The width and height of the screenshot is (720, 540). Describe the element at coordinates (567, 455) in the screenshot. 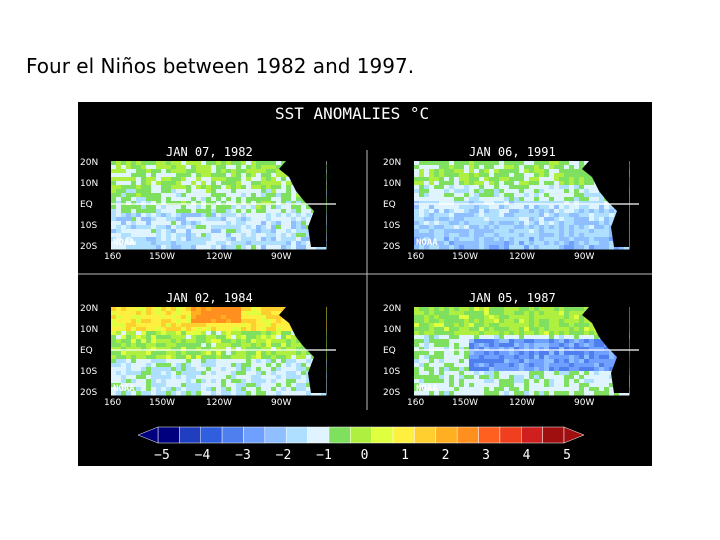

I see `colorbar-label: 5` at that location.